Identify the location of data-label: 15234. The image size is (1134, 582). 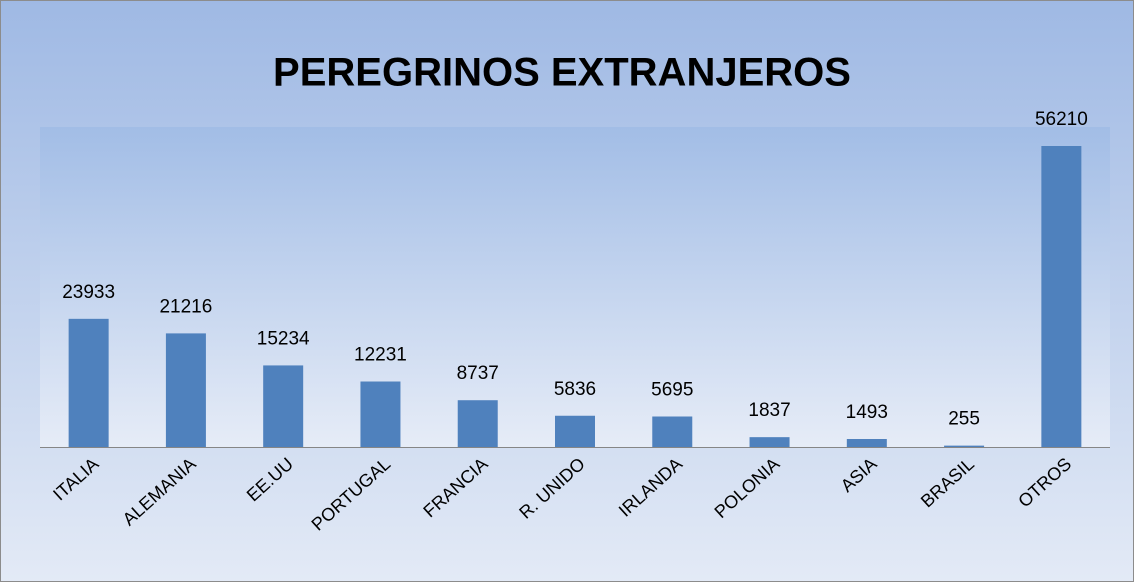
(283, 338).